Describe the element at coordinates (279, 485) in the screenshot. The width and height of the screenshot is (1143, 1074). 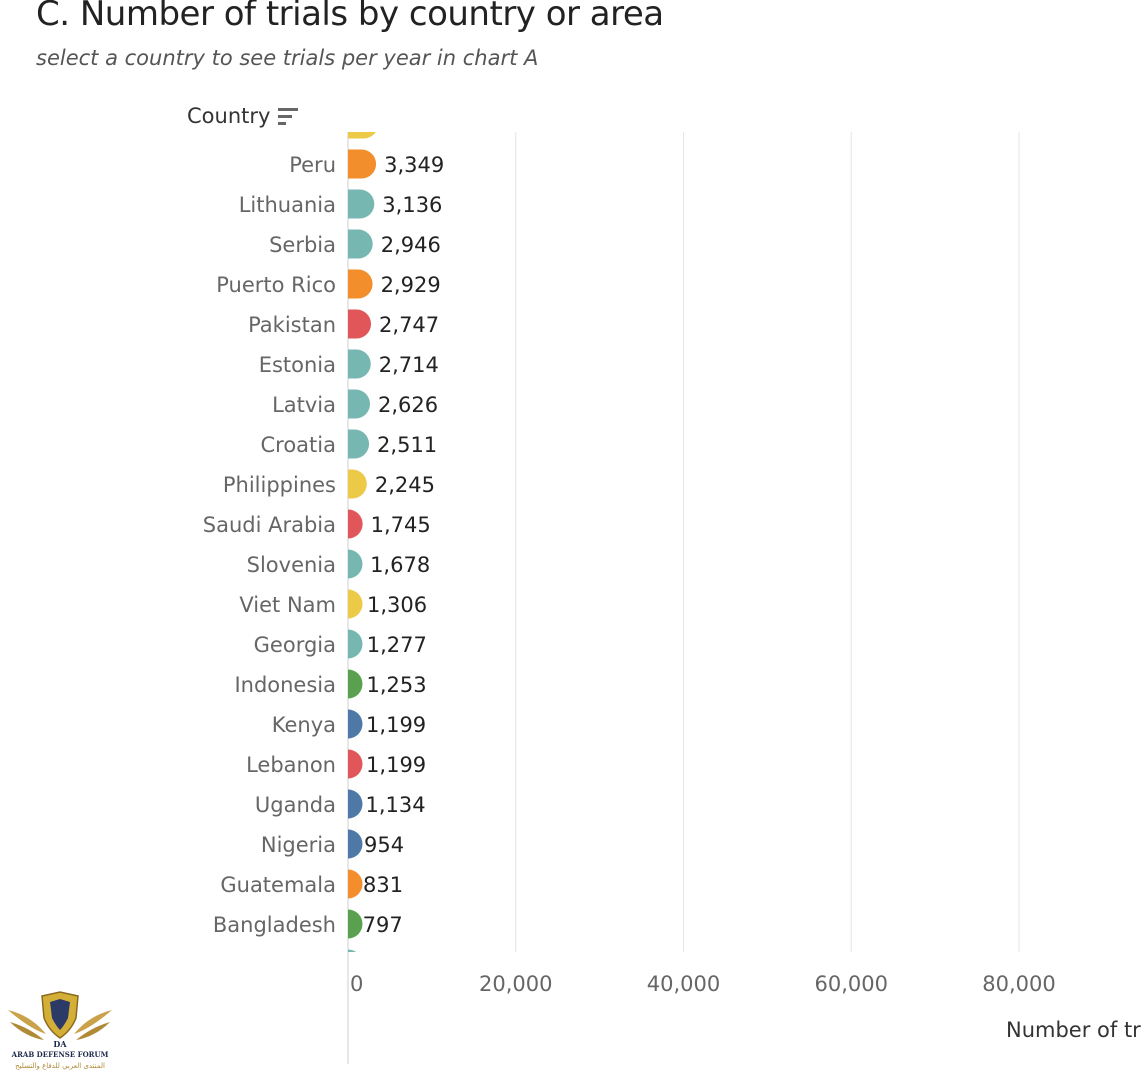
I see `category-label: Philippines` at that location.